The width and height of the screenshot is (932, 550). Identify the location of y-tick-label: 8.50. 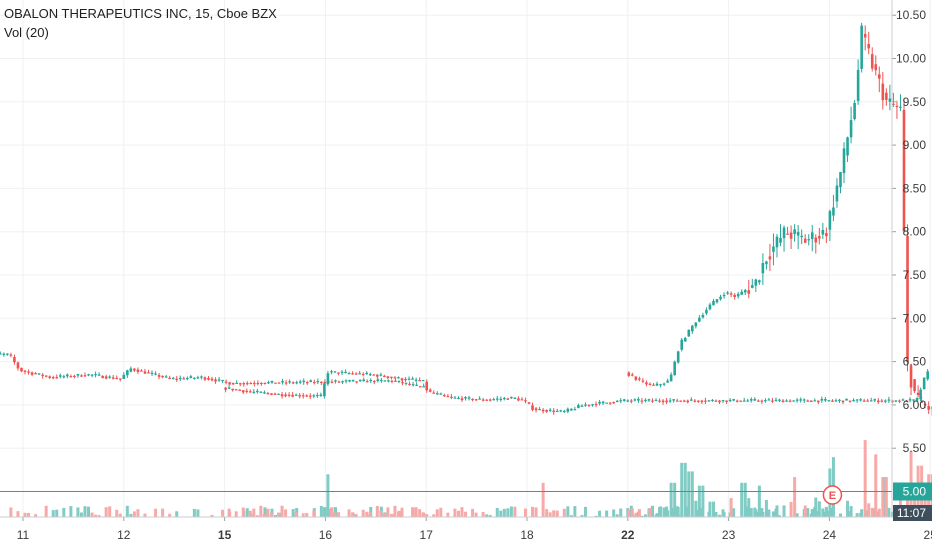
(915, 188).